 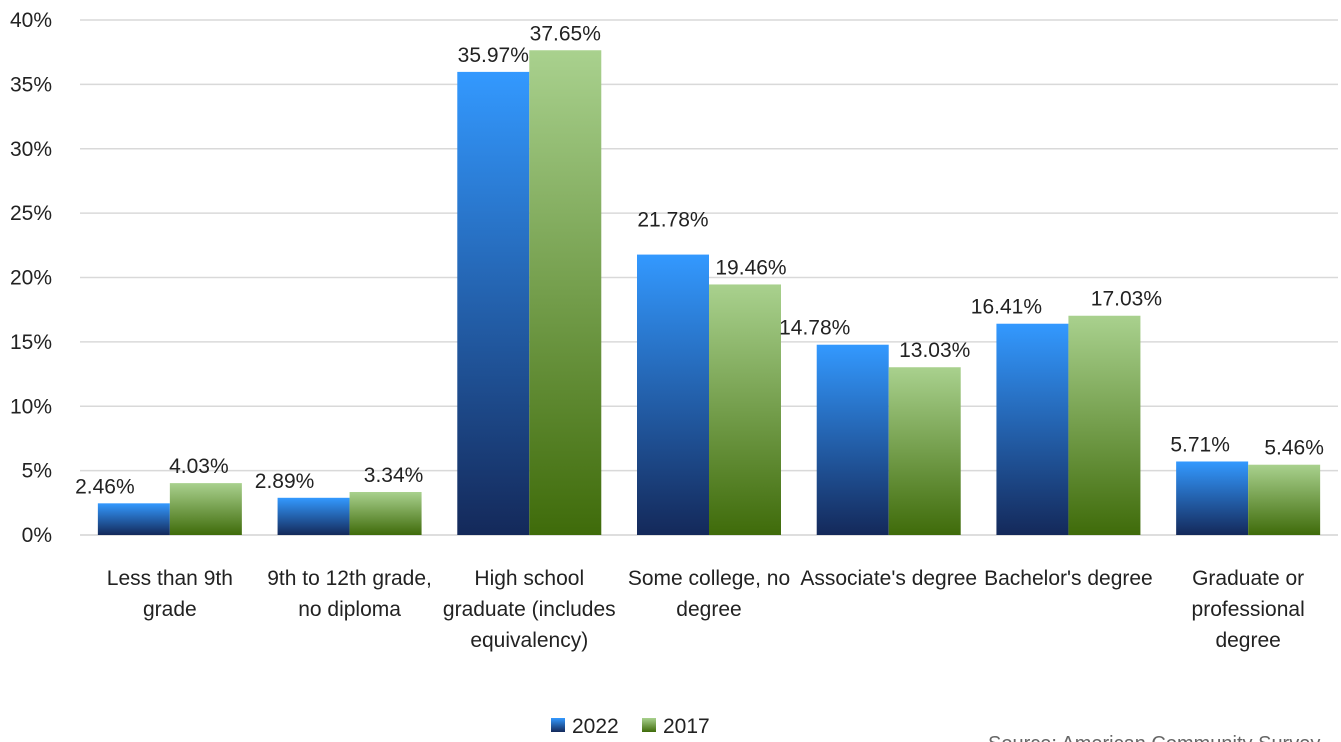 I want to click on data-label-2022-0: 2.46%, so click(x=105, y=486).